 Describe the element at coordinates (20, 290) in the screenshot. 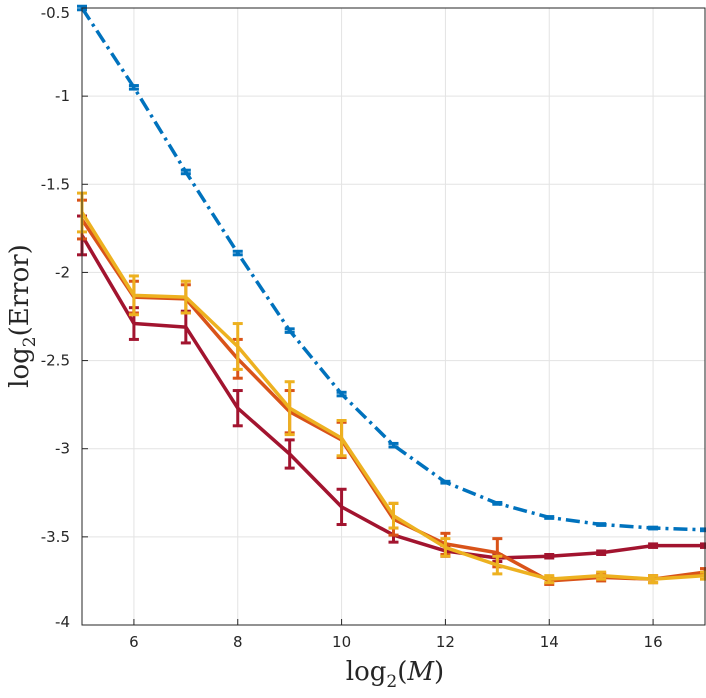

I see `y-axis-label-variable: Error` at that location.